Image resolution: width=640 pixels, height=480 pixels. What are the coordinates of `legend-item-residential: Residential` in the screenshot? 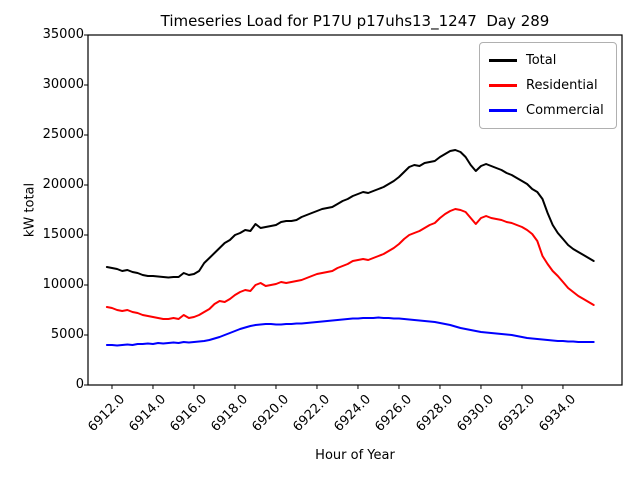 It's located at (548, 85).